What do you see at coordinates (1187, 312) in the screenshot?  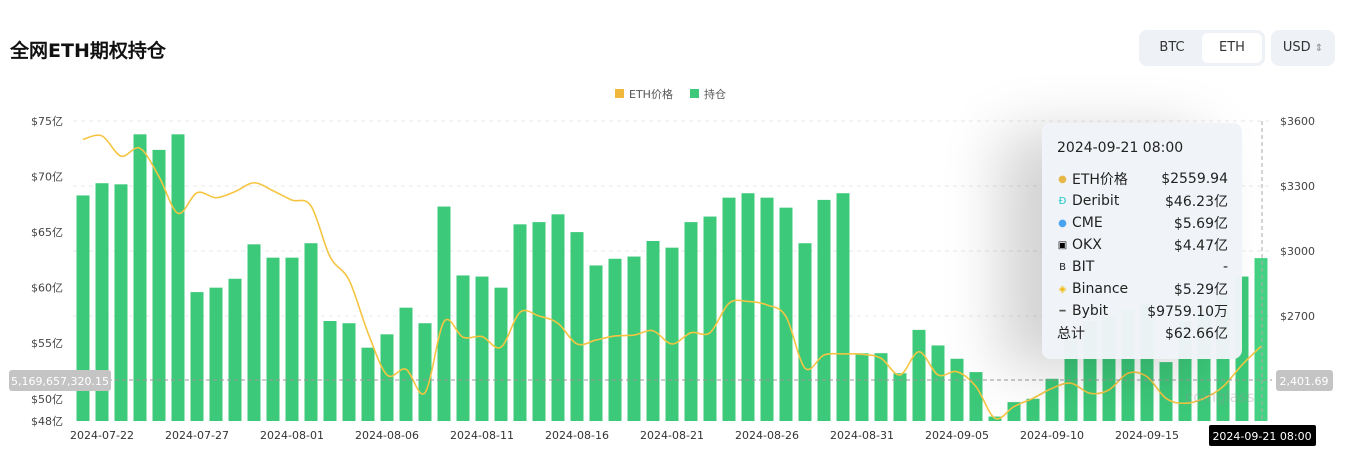 I see `tooltip-row-value: $9759.10万` at bounding box center [1187, 312].